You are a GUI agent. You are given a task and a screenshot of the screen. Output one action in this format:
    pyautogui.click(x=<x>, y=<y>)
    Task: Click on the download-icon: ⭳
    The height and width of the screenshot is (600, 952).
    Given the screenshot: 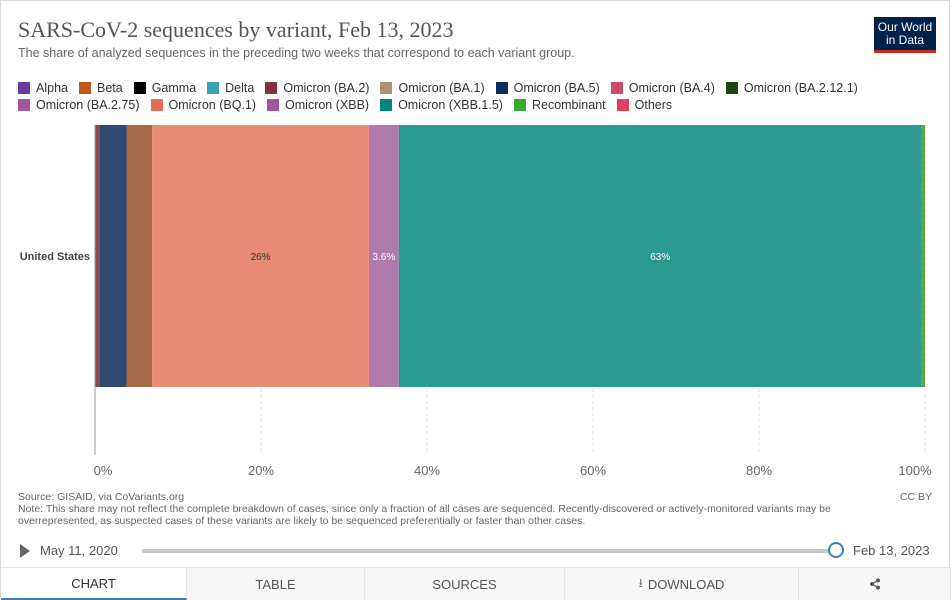 What is the action you would take?
    pyautogui.click(x=640, y=582)
    